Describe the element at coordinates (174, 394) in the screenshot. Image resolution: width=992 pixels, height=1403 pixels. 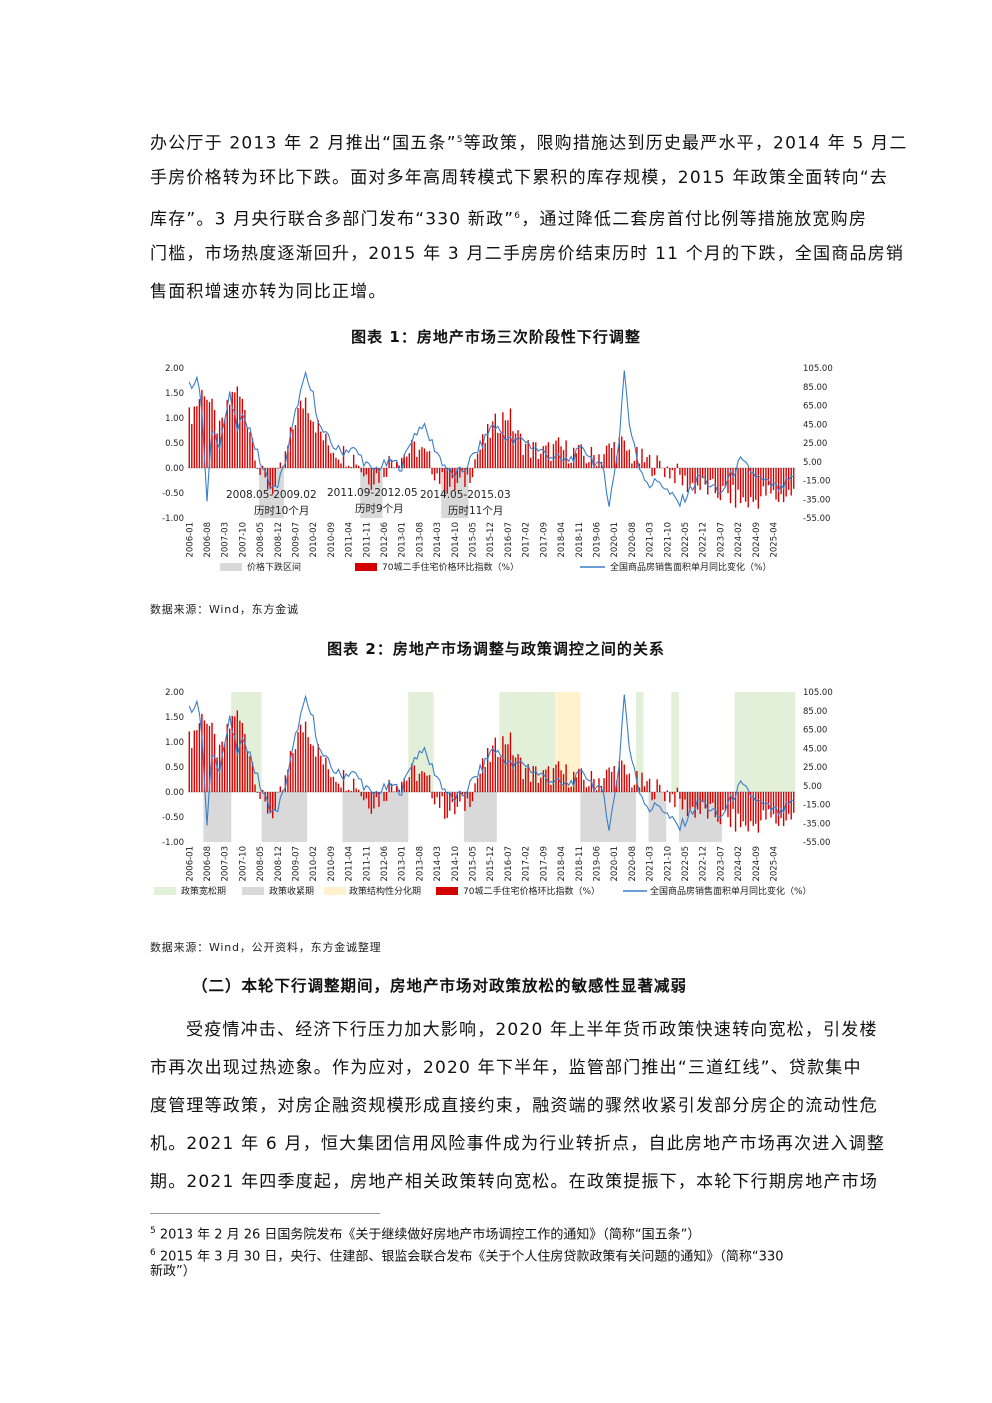
I see `left-tick-label: 1.50` at that location.